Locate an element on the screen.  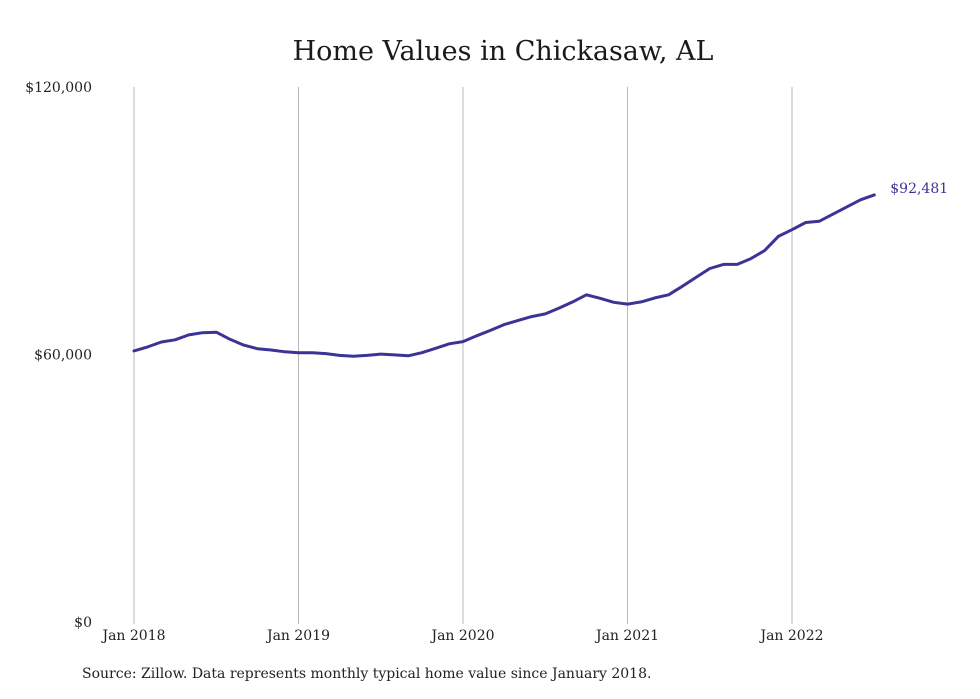
x-axis-ticks: Jan 2018 Jan 2019 Jan 2020 Jan 2021 Jan 2022 is located at coordinates (461, 636).